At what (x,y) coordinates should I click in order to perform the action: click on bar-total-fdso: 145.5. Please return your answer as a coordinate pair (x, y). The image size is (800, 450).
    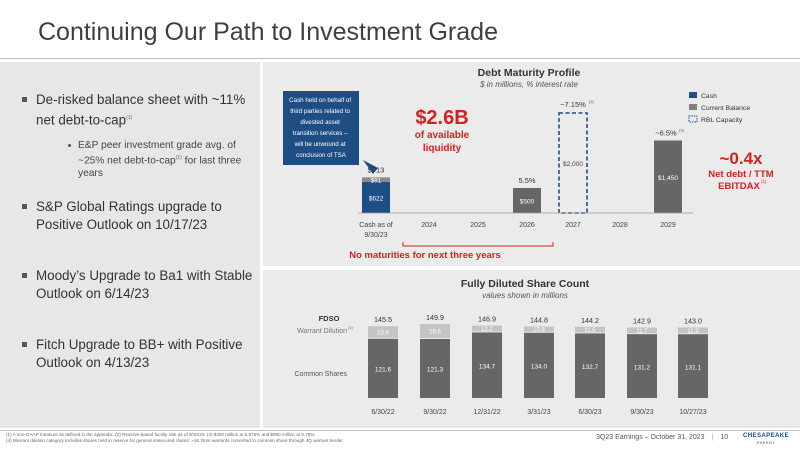
    Looking at the image, I should click on (383, 319).